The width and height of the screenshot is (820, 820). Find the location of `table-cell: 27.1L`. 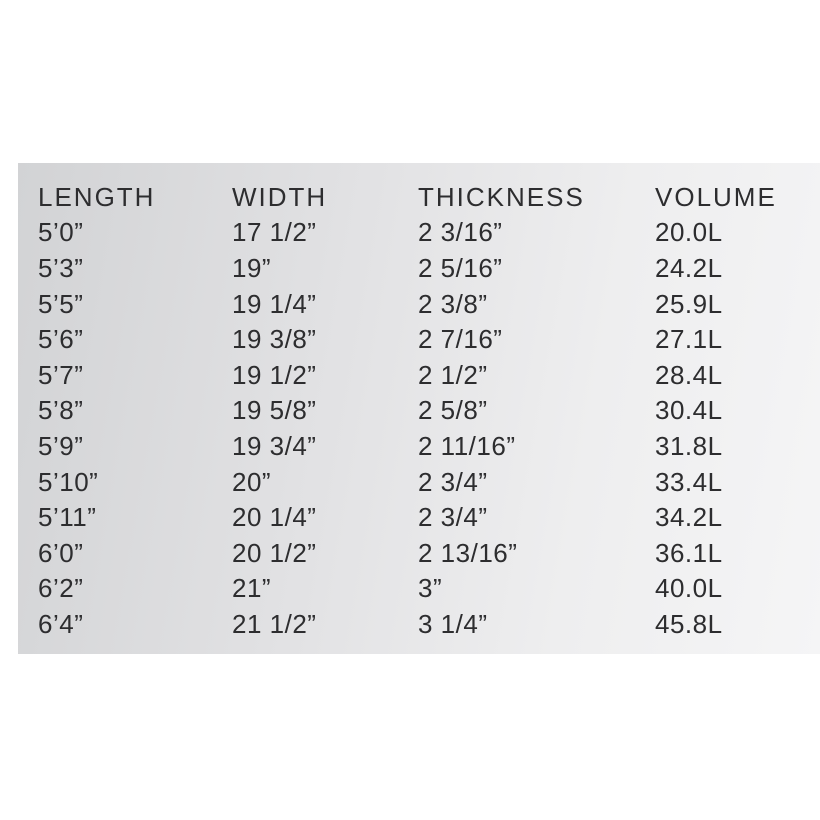

table-cell: 27.1L is located at coordinates (689, 339).